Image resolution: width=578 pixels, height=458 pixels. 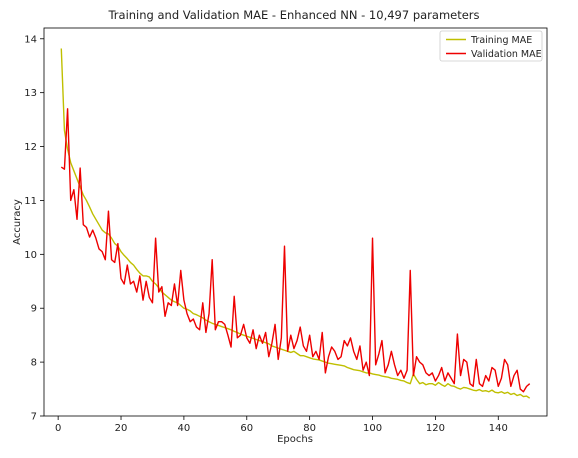 What do you see at coordinates (34, 228) in the screenshot?
I see `y-axis-ticks: 7 8 9 10 11 12 13 14` at bounding box center [34, 228].